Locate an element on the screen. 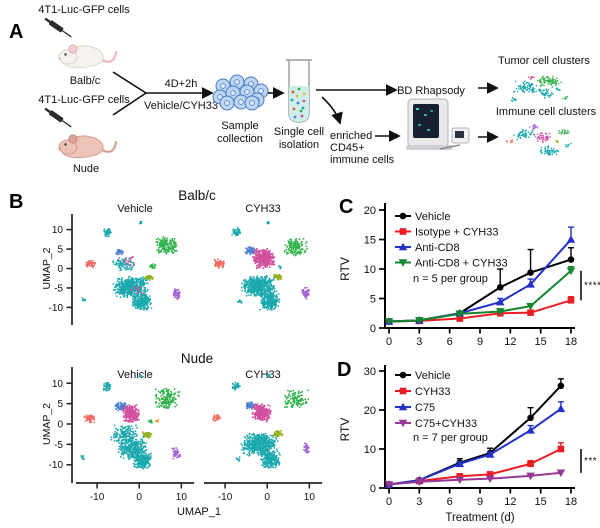  nude-label: Nude is located at coordinates (86, 169).